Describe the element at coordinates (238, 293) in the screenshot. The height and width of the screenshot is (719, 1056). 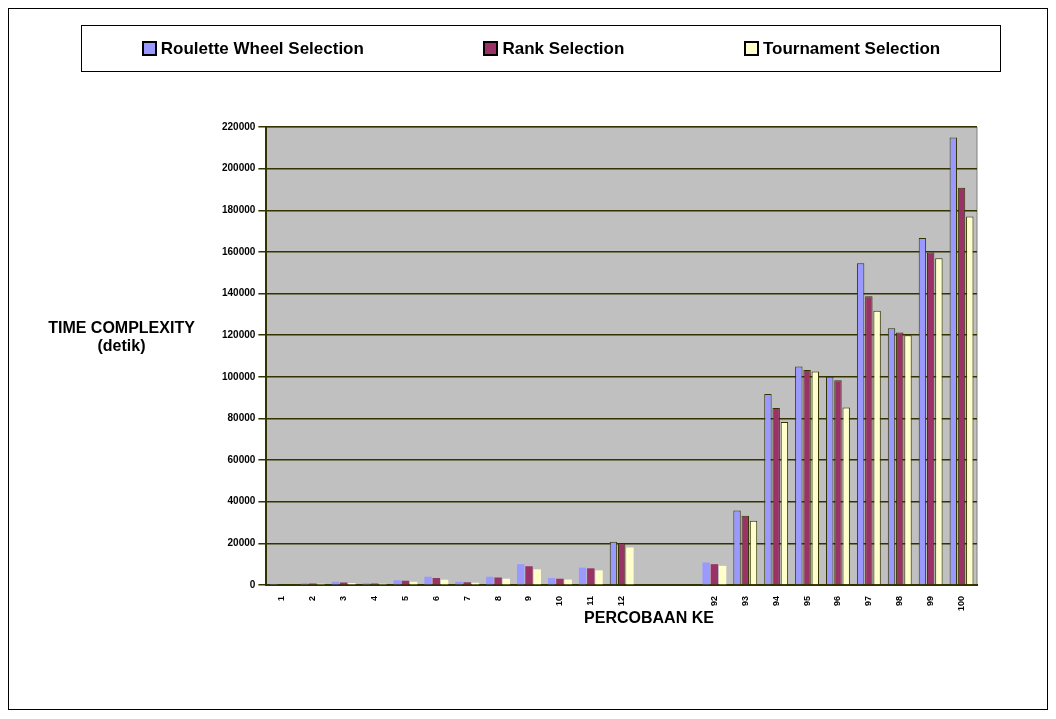
I see `y-tick-label: 140000` at that location.